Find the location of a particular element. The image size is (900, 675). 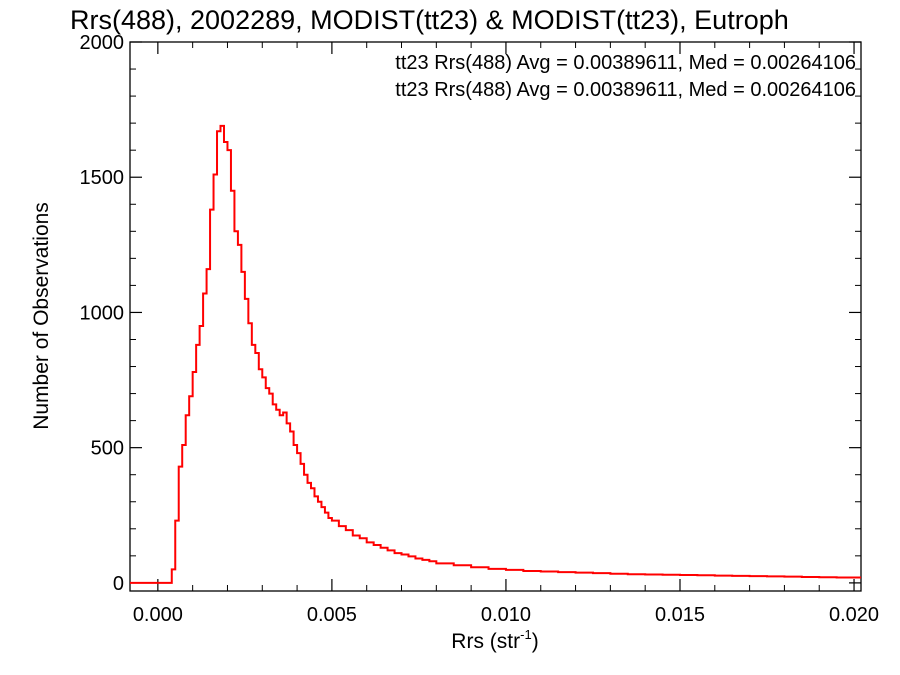

x-tick-label: 0.000 is located at coordinates (158, 615).